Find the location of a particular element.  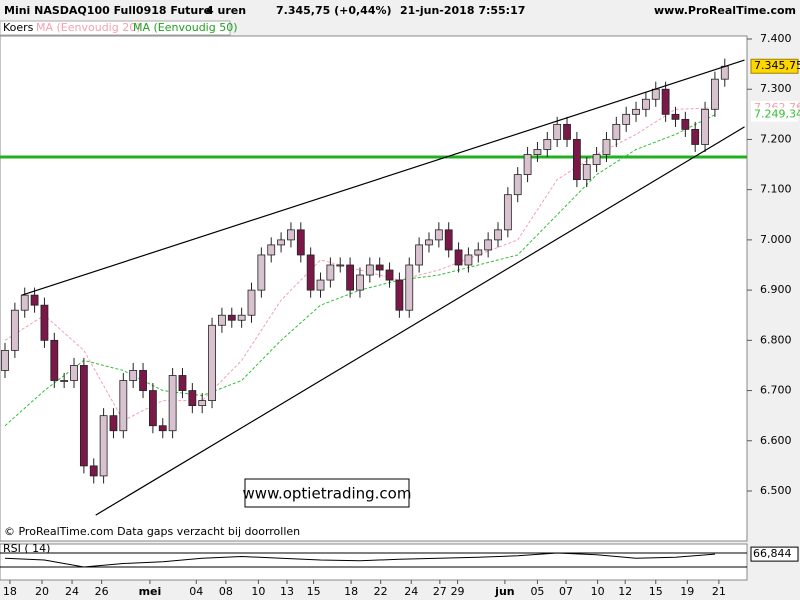

rsi-title: RSI ( 14) is located at coordinates (26, 548).